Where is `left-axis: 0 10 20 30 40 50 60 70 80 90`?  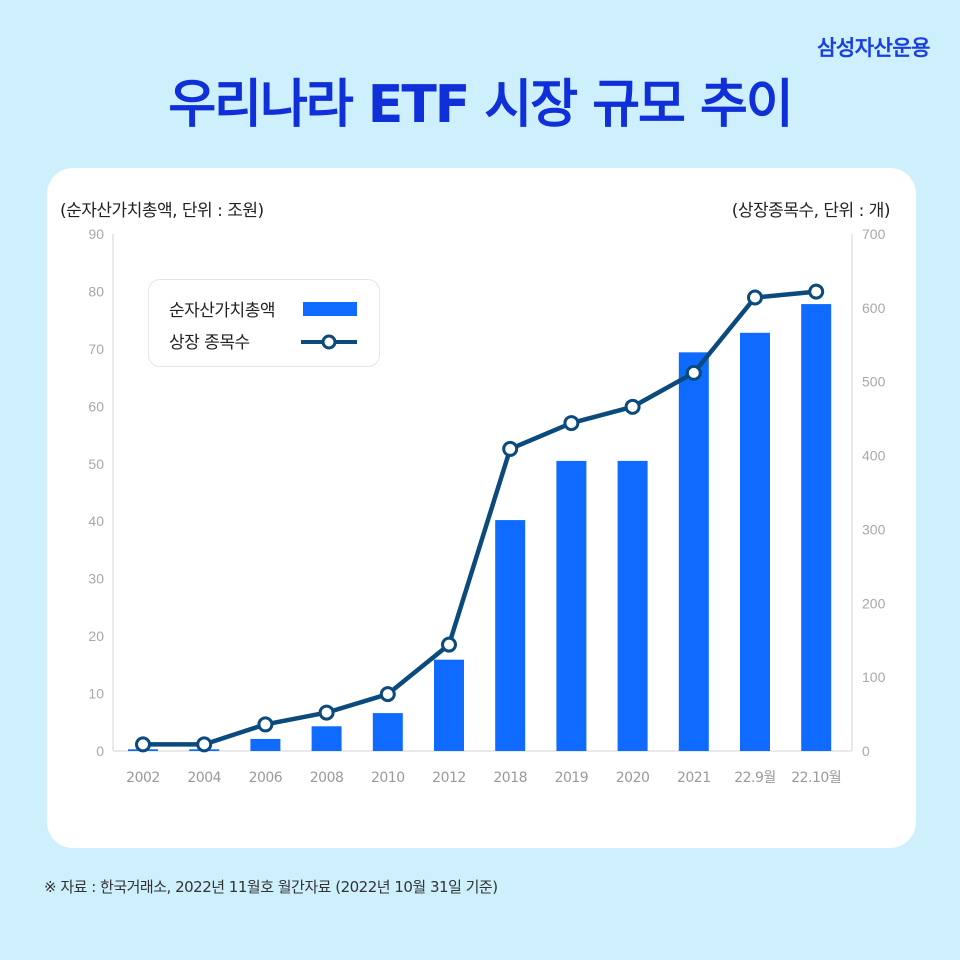 left-axis: 0 10 20 30 40 50 60 70 80 90 is located at coordinates (96, 492).